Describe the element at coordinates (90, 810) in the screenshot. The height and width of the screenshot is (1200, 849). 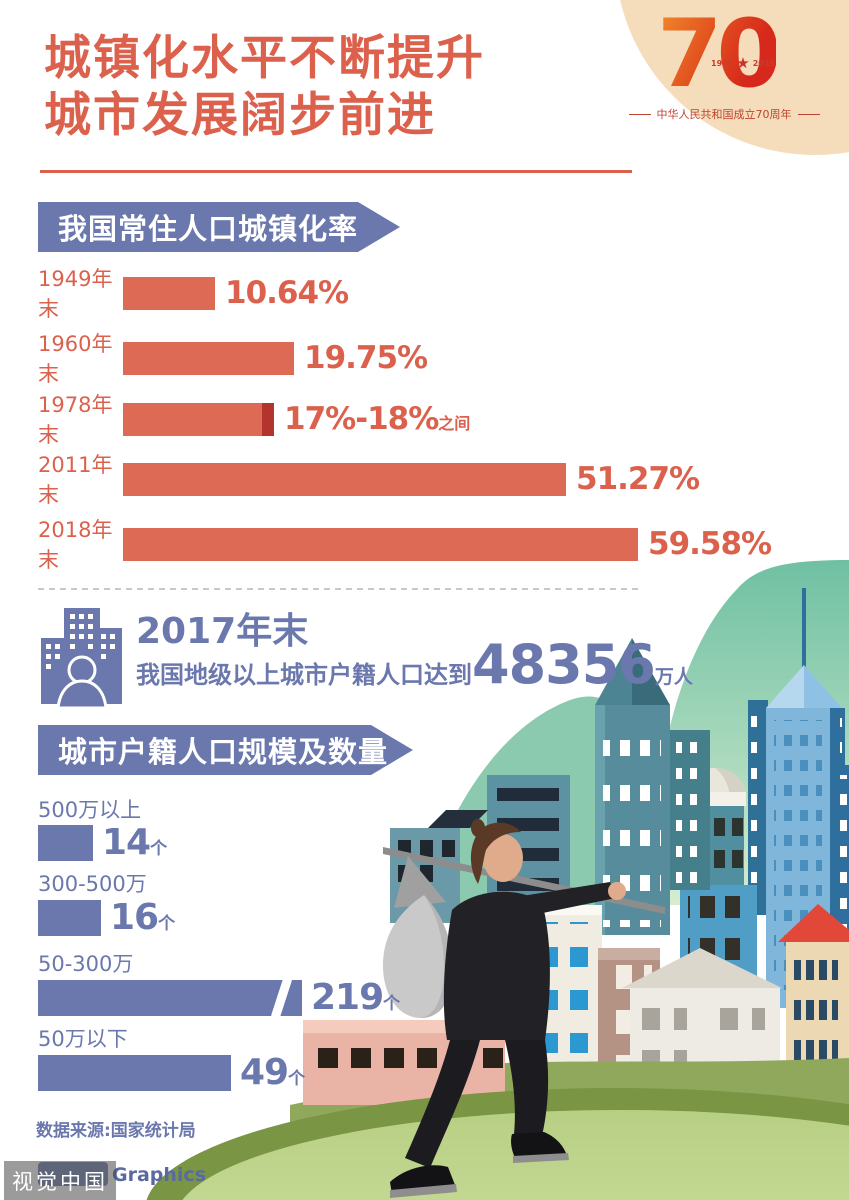
I see `chart2-category-label: 500万以上` at that location.